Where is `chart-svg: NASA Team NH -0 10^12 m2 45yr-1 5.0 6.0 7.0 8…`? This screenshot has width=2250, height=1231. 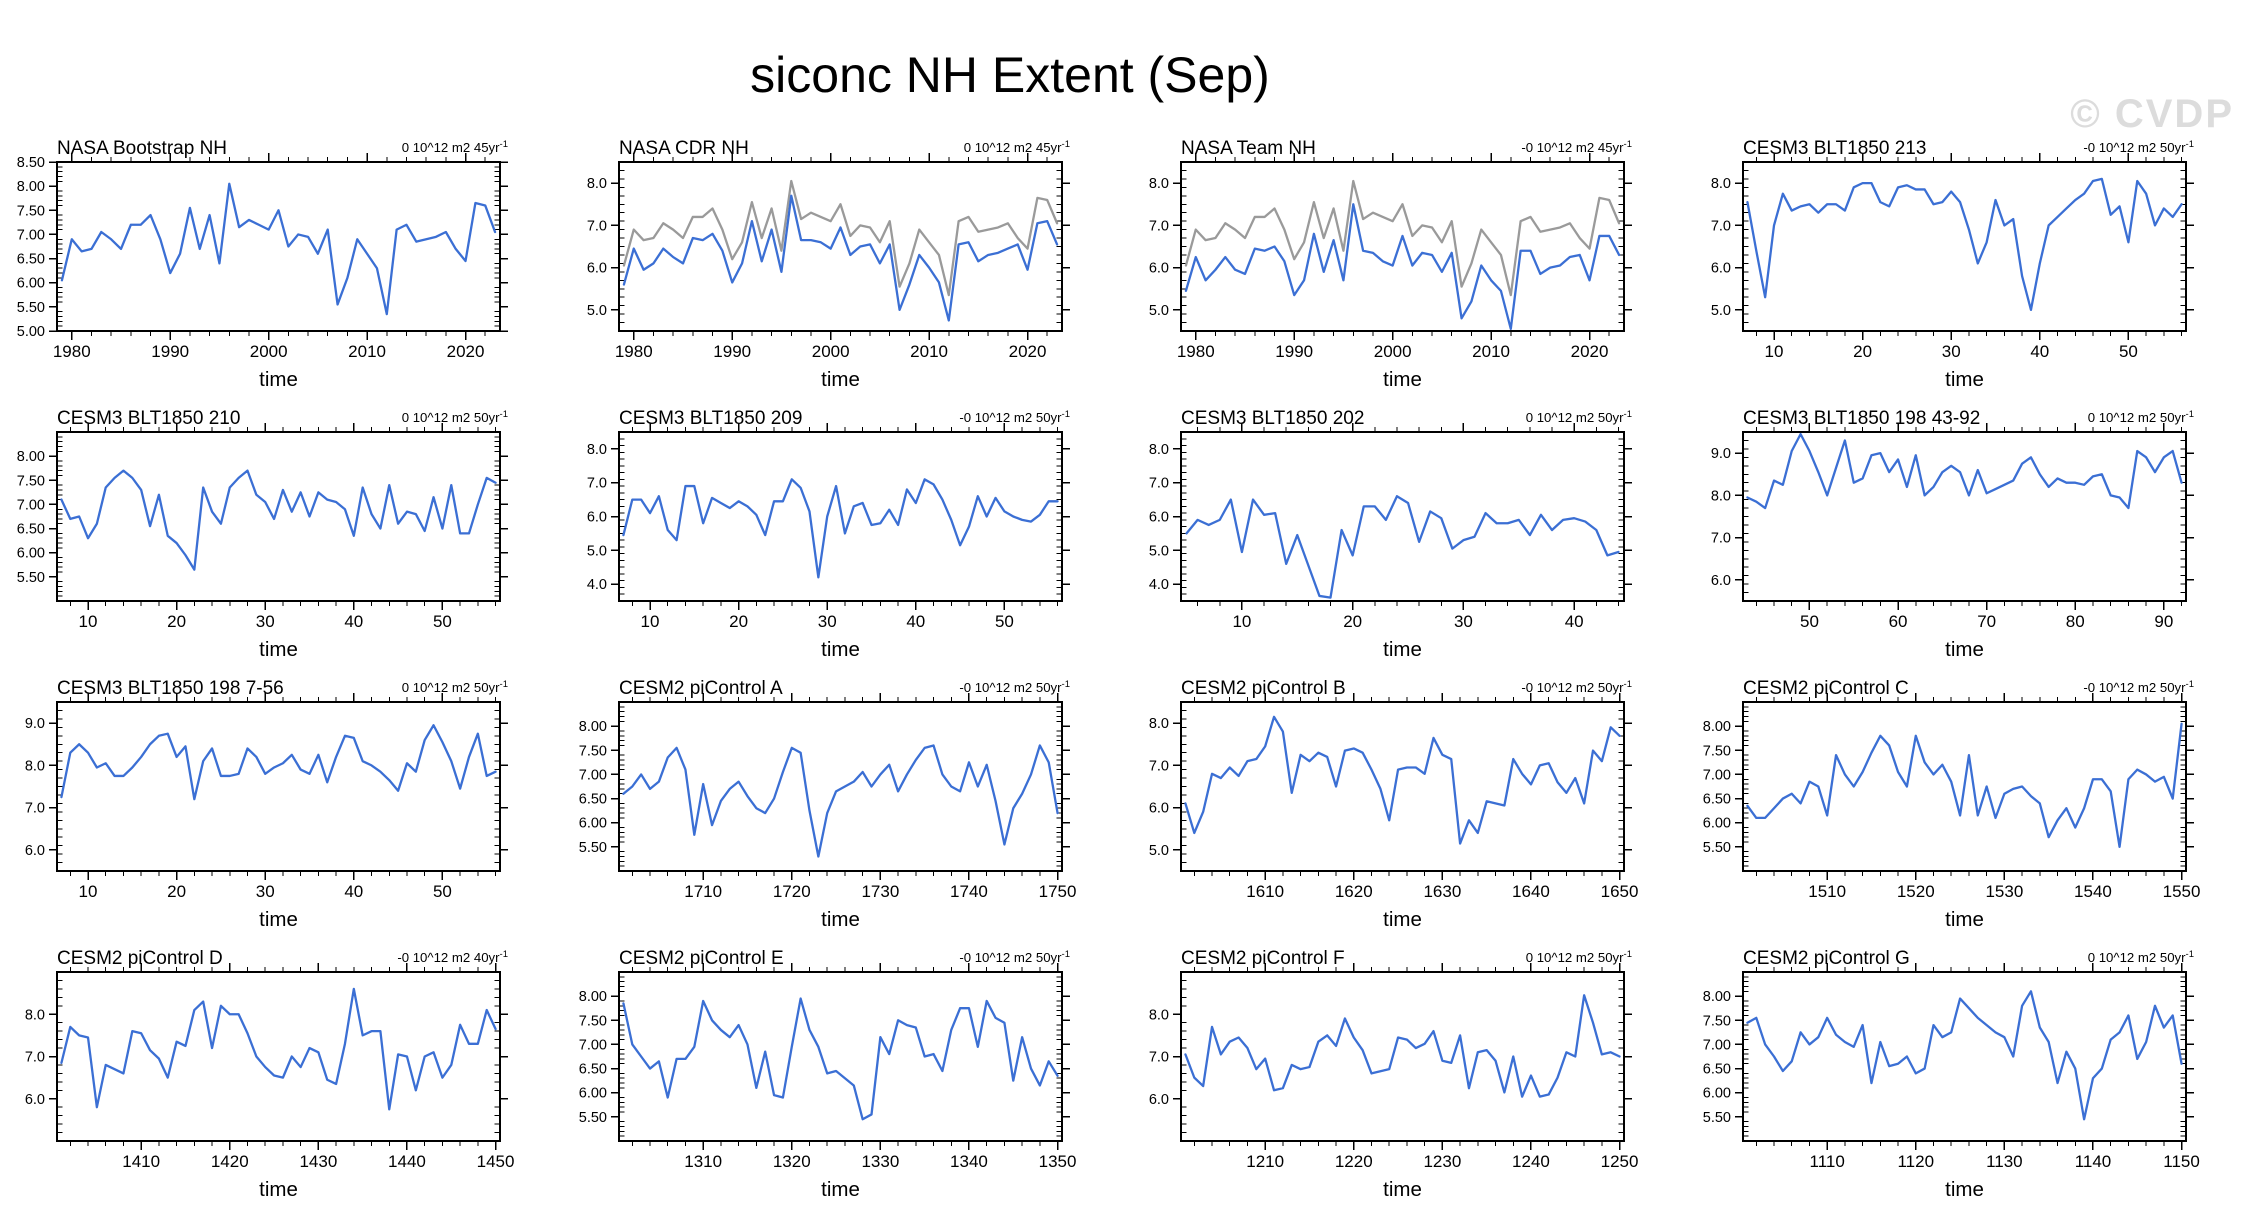 chart-svg: NASA Team NH -0 10^12 m2 45yr-1 5.0 6.0 7.0 8… is located at coordinates (1390, 264).